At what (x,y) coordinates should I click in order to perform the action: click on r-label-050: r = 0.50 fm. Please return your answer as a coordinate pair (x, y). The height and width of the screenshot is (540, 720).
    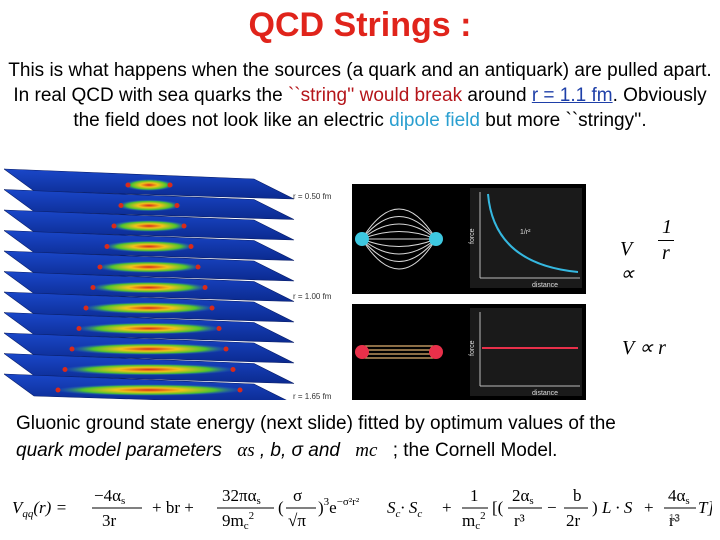
    Looking at the image, I should click on (312, 196).